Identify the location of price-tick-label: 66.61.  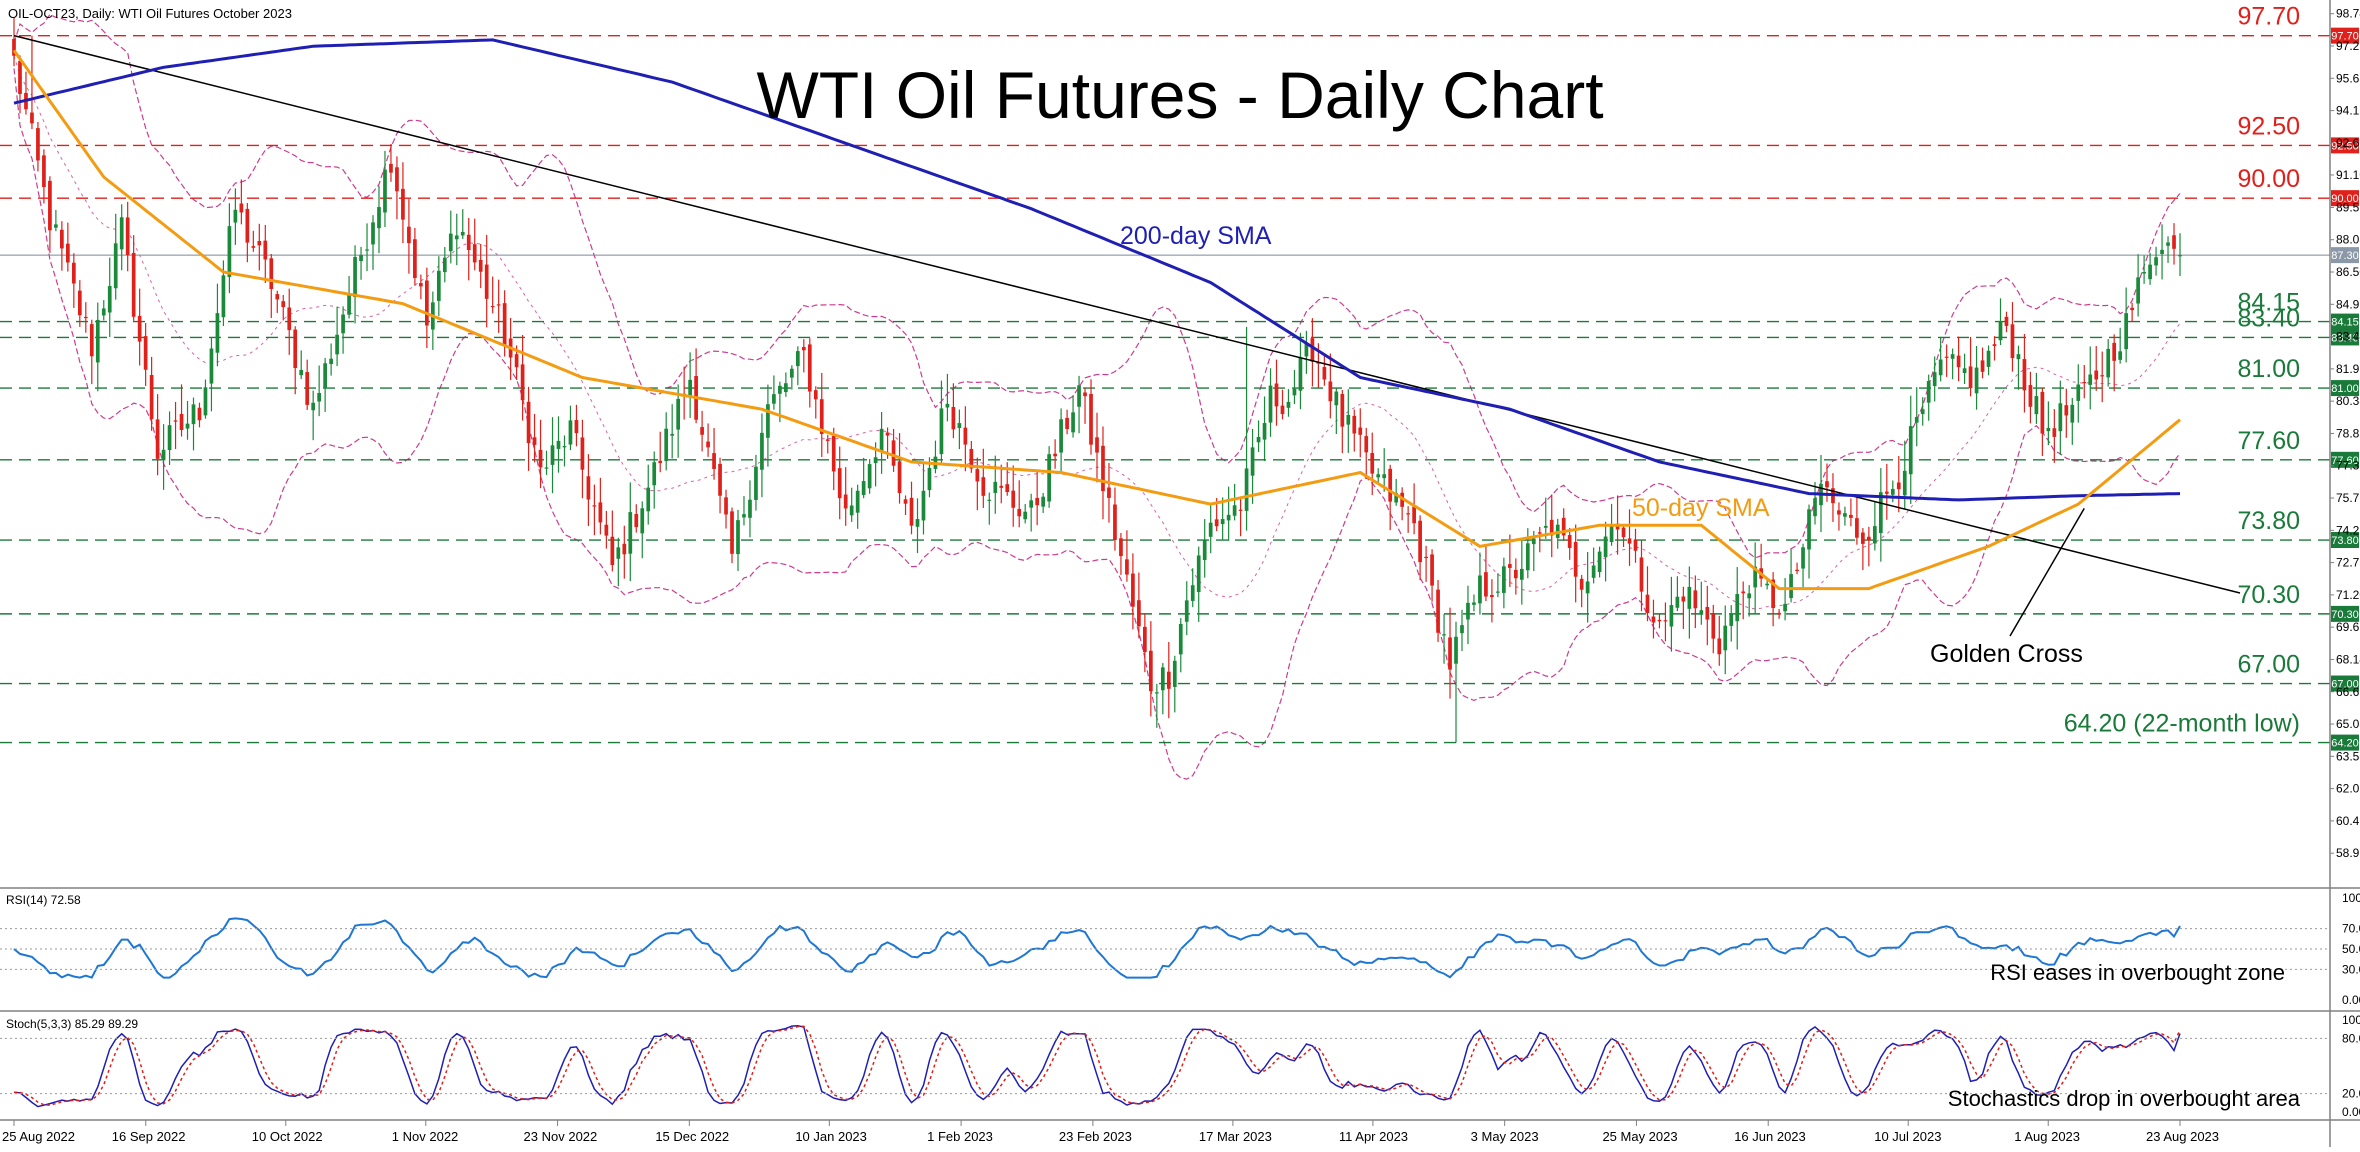
(2348, 692).